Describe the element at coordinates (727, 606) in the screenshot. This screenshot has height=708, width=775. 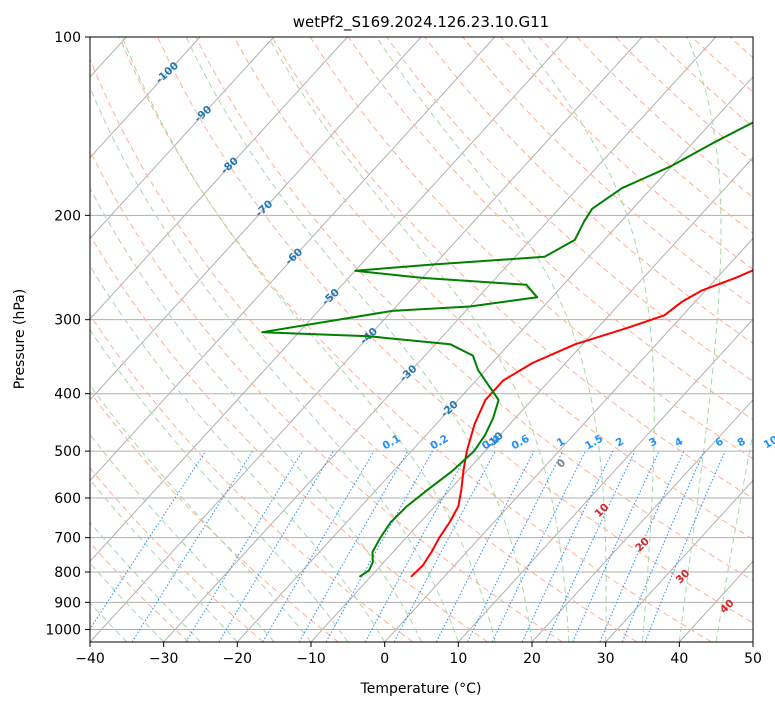
I see `moist-adiabat-label: 40` at that location.